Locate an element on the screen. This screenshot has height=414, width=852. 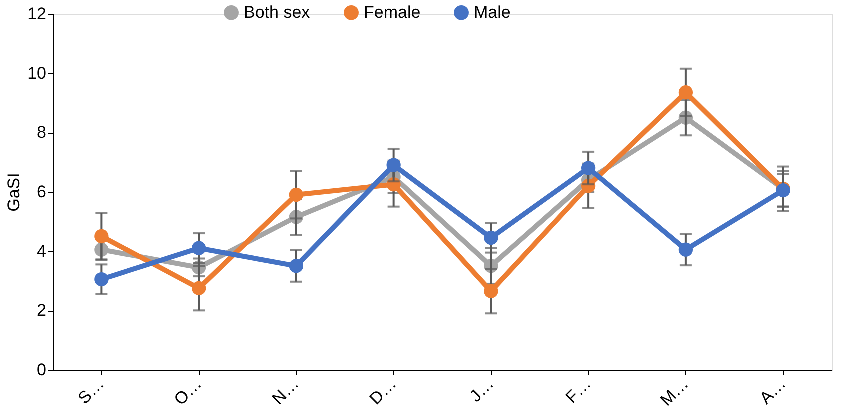
y-tick-label: 12 is located at coordinates (37, 14).